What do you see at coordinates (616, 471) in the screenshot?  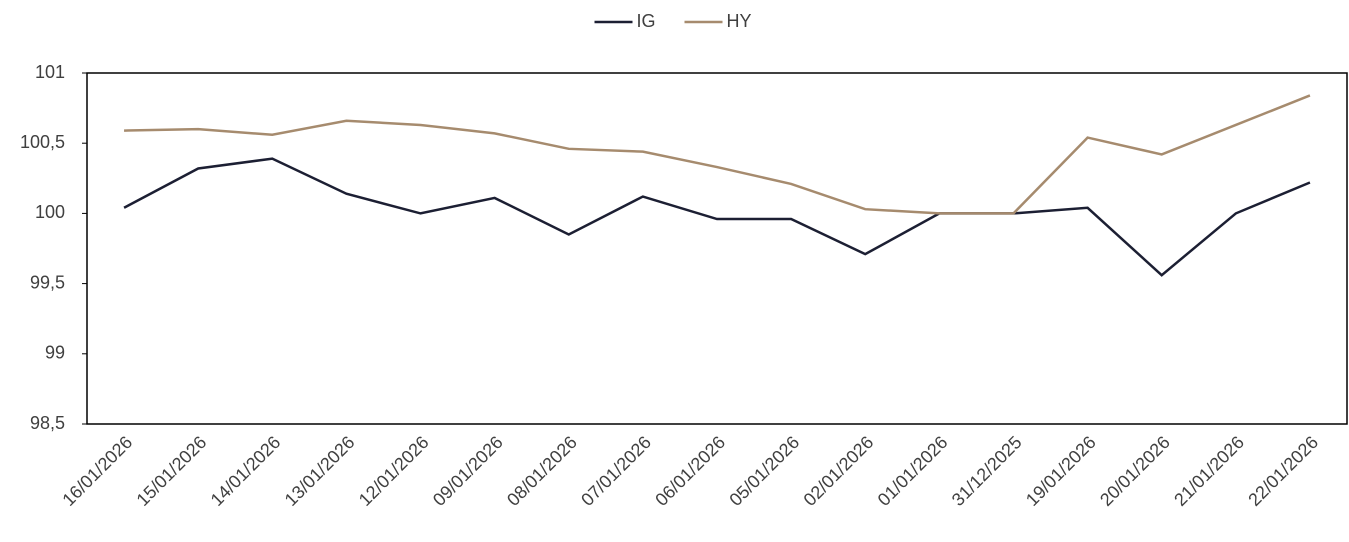 I see `x-tick-label: 07/01/2026` at bounding box center [616, 471].